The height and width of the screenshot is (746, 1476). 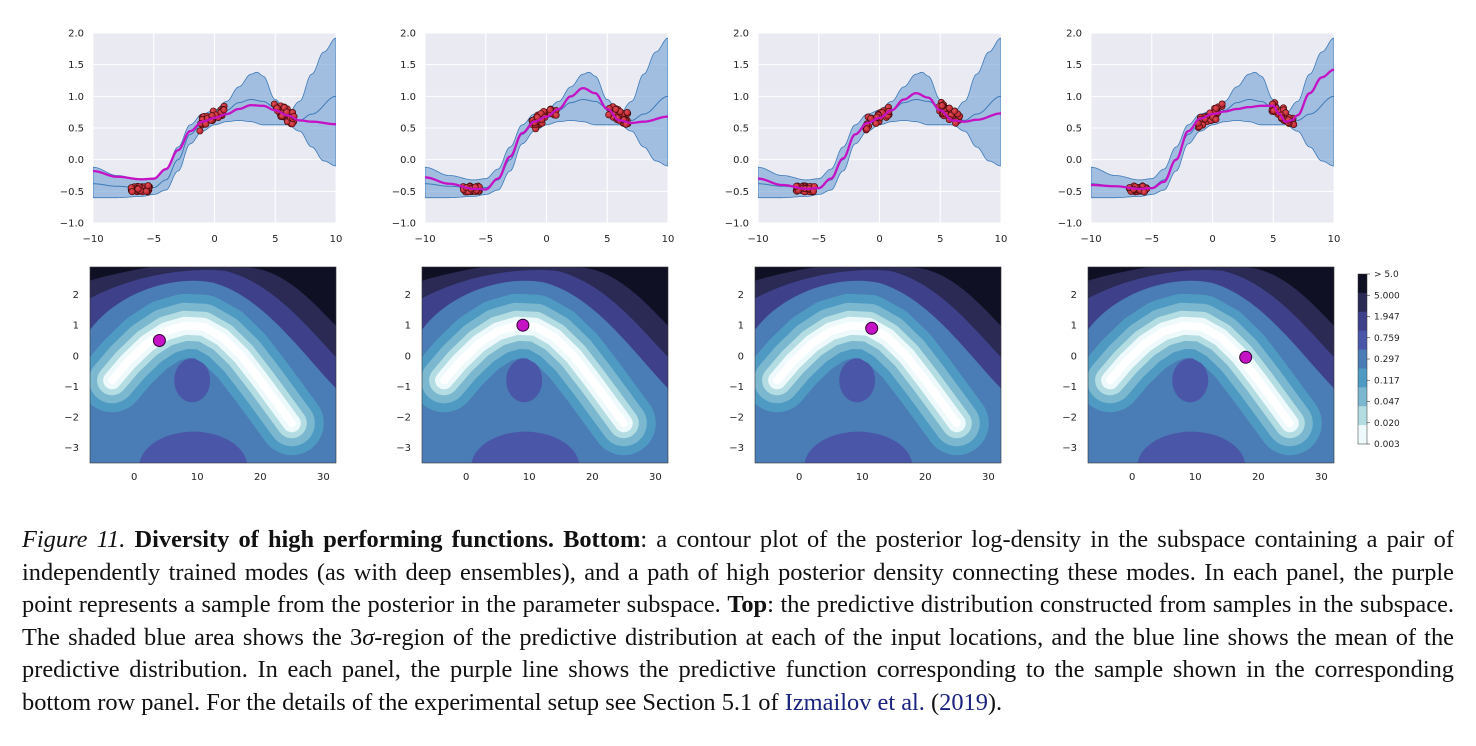 What do you see at coordinates (368, 637) in the screenshot?
I see `sigma-symbol: σ` at bounding box center [368, 637].